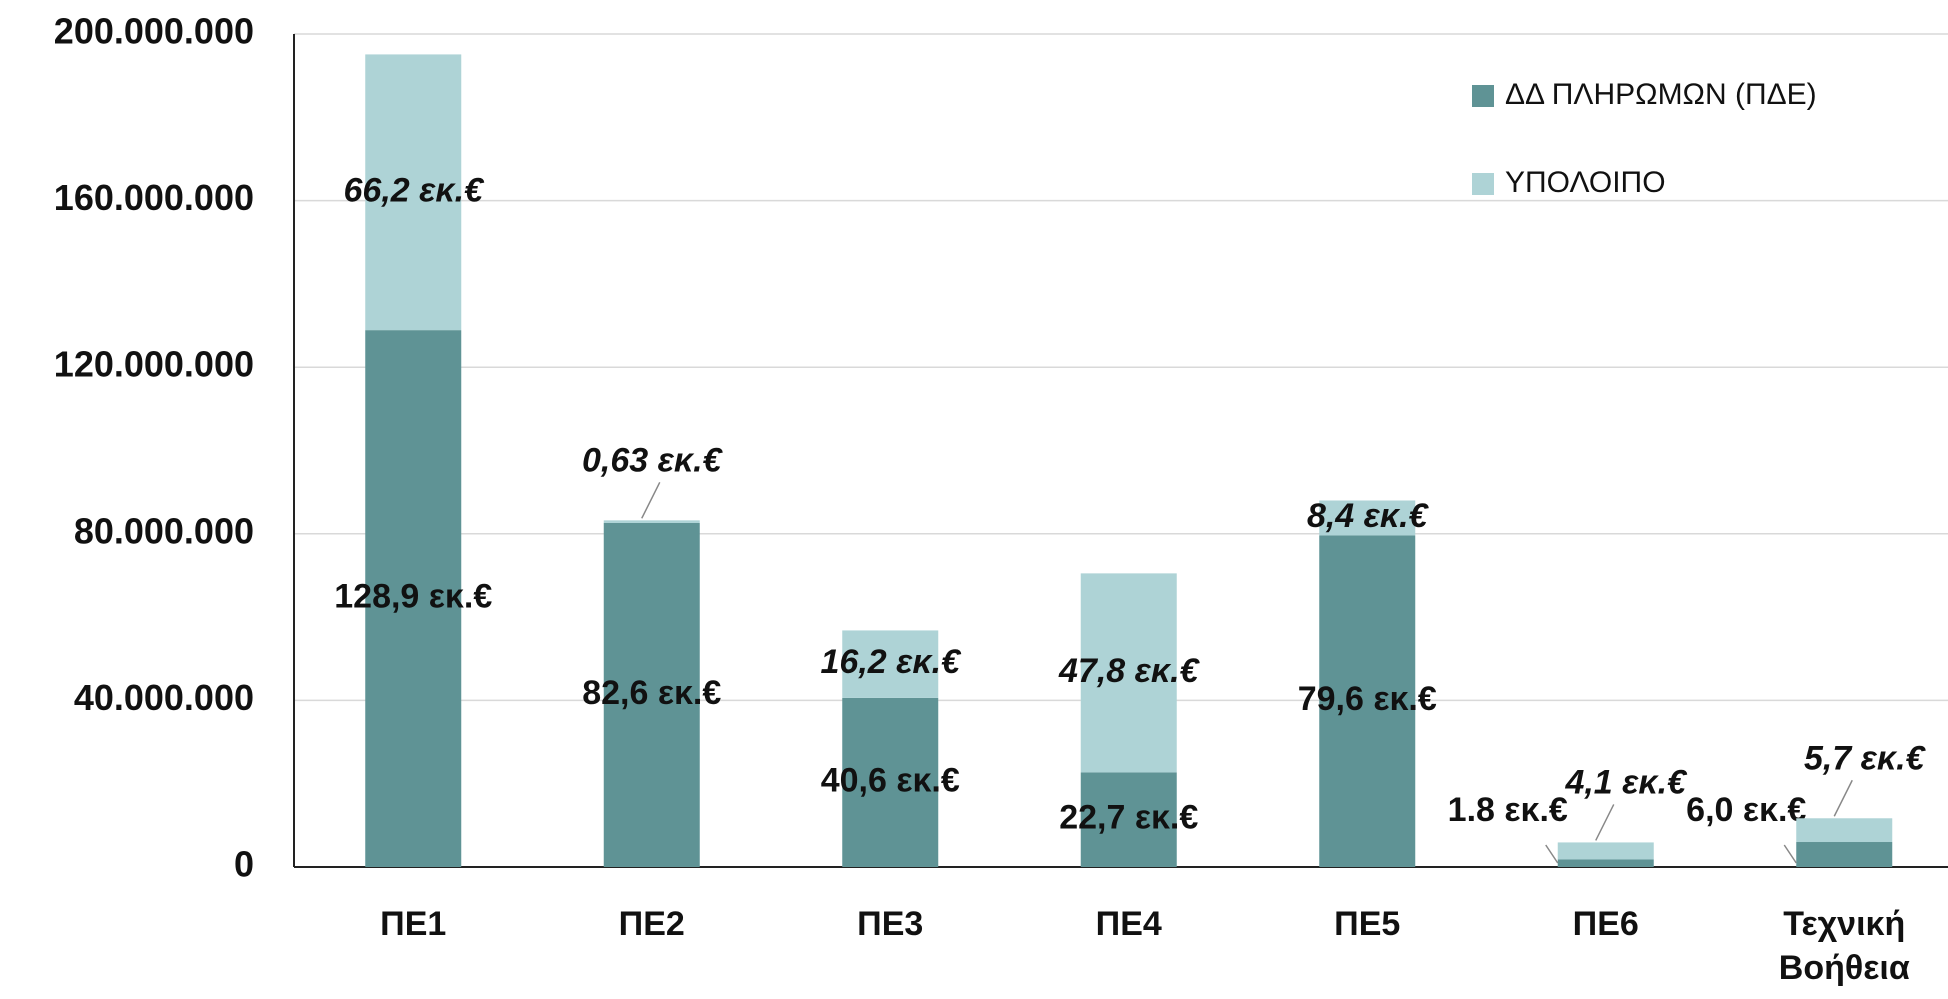 This screenshot has width=1948, height=999. What do you see at coordinates (154, 364) in the screenshot?
I see `y-tick-label: 120.000.000` at bounding box center [154, 364].